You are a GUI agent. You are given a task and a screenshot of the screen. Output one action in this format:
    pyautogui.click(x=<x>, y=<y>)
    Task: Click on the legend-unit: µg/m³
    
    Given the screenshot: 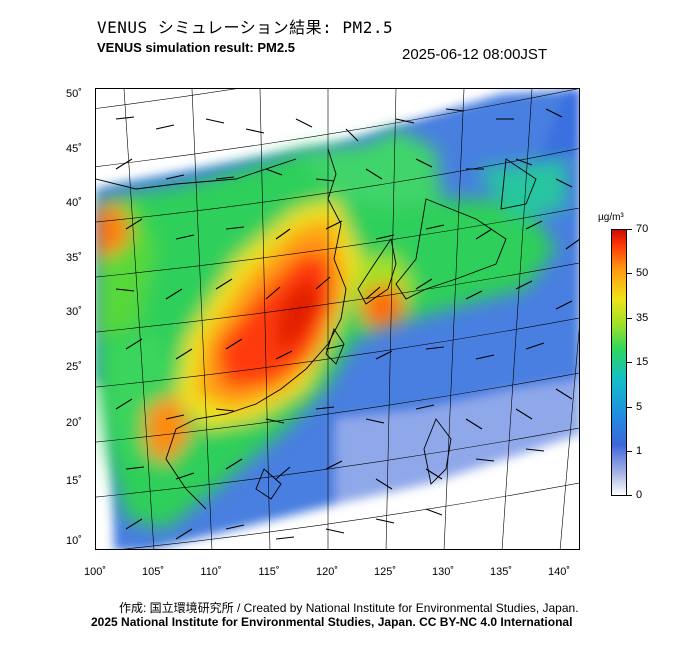 What is the action you would take?
    pyautogui.click(x=611, y=217)
    